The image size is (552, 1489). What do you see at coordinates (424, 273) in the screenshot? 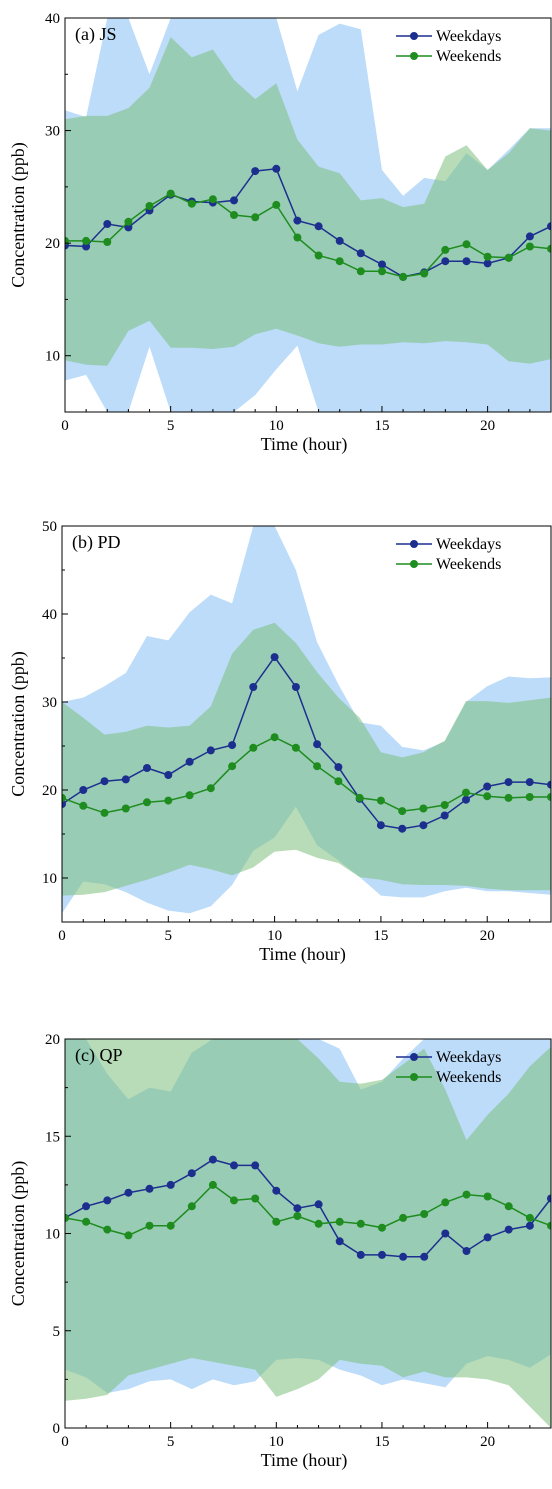
I see `point-weekends-h17` at bounding box center [424, 273].